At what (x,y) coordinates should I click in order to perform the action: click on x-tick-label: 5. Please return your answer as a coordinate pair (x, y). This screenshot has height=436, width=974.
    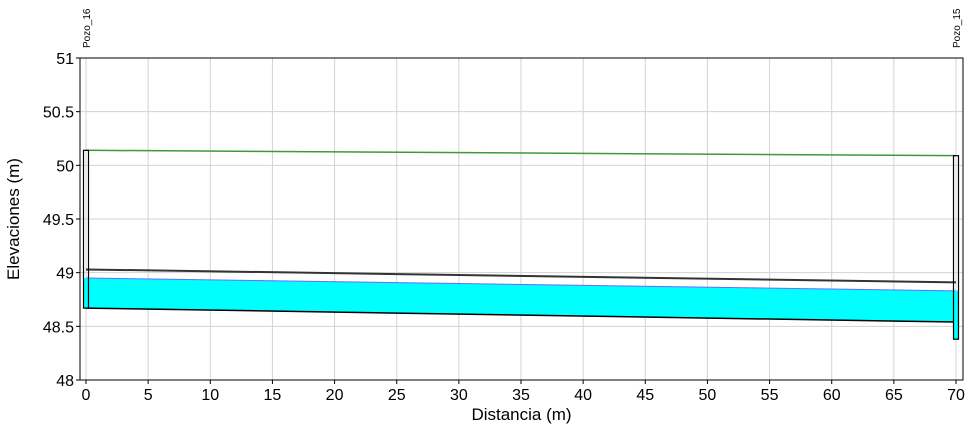
    Looking at the image, I should click on (148, 395).